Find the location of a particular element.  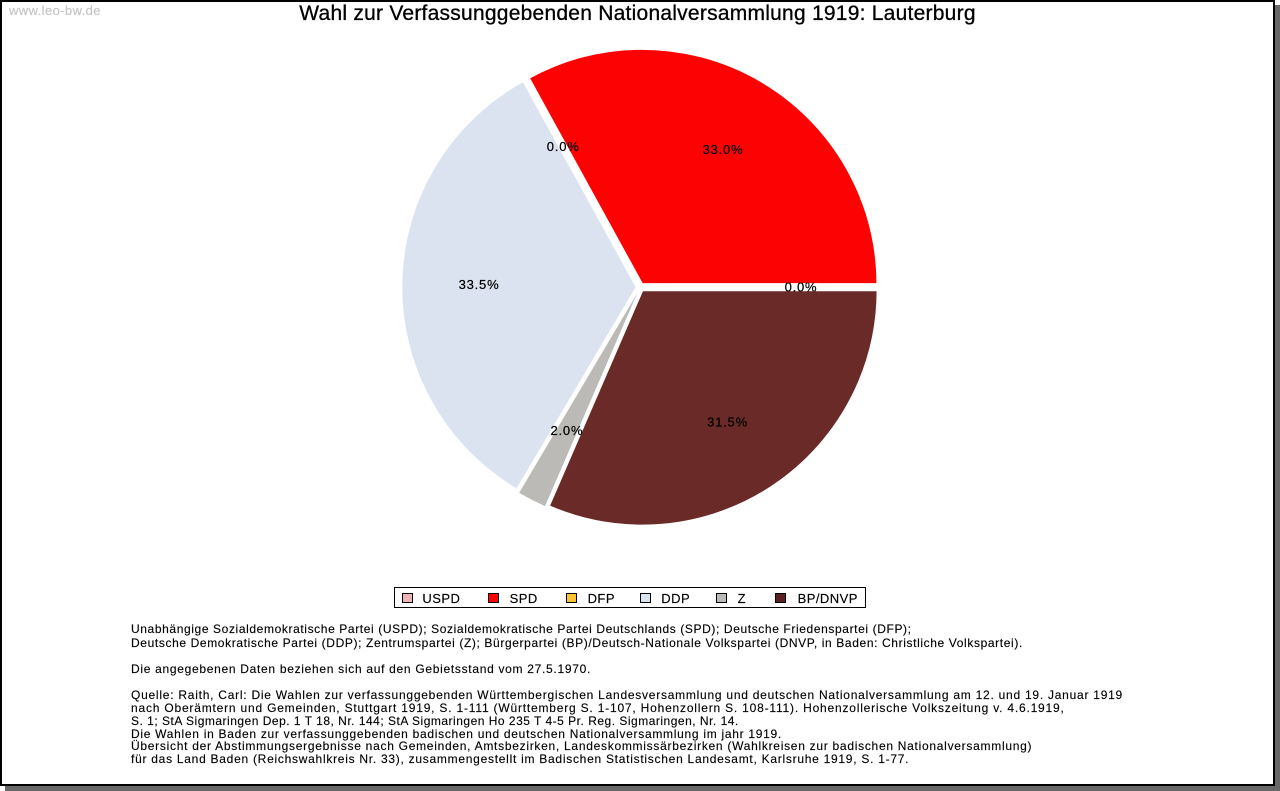

svg-text: 33.5% is located at coordinates (479, 284).